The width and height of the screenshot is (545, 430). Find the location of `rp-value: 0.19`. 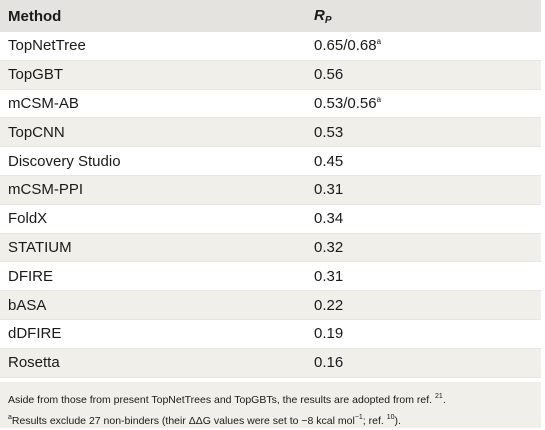

rp-value: 0.19 is located at coordinates (329, 334).